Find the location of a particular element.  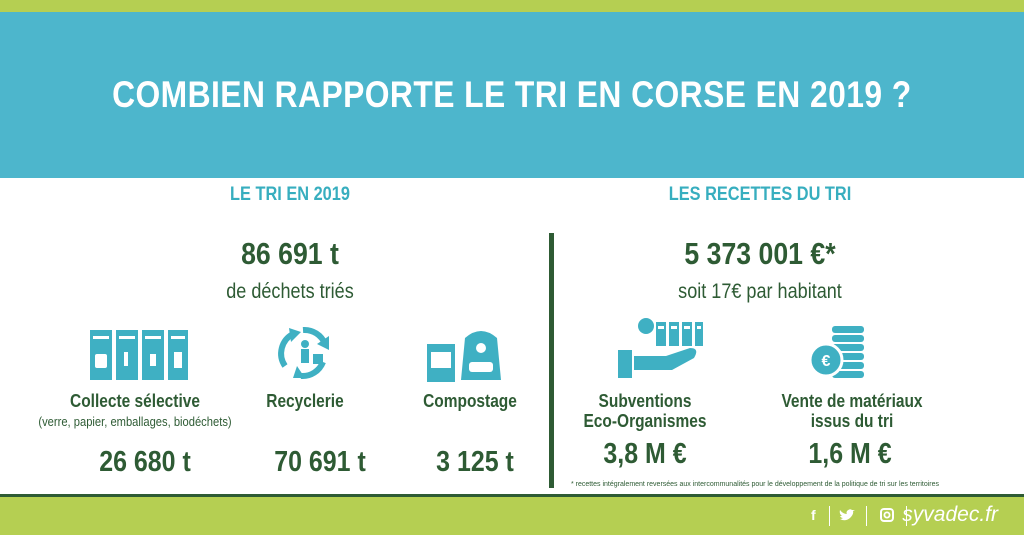

brand-link: syvadec.fr is located at coordinates (950, 514).